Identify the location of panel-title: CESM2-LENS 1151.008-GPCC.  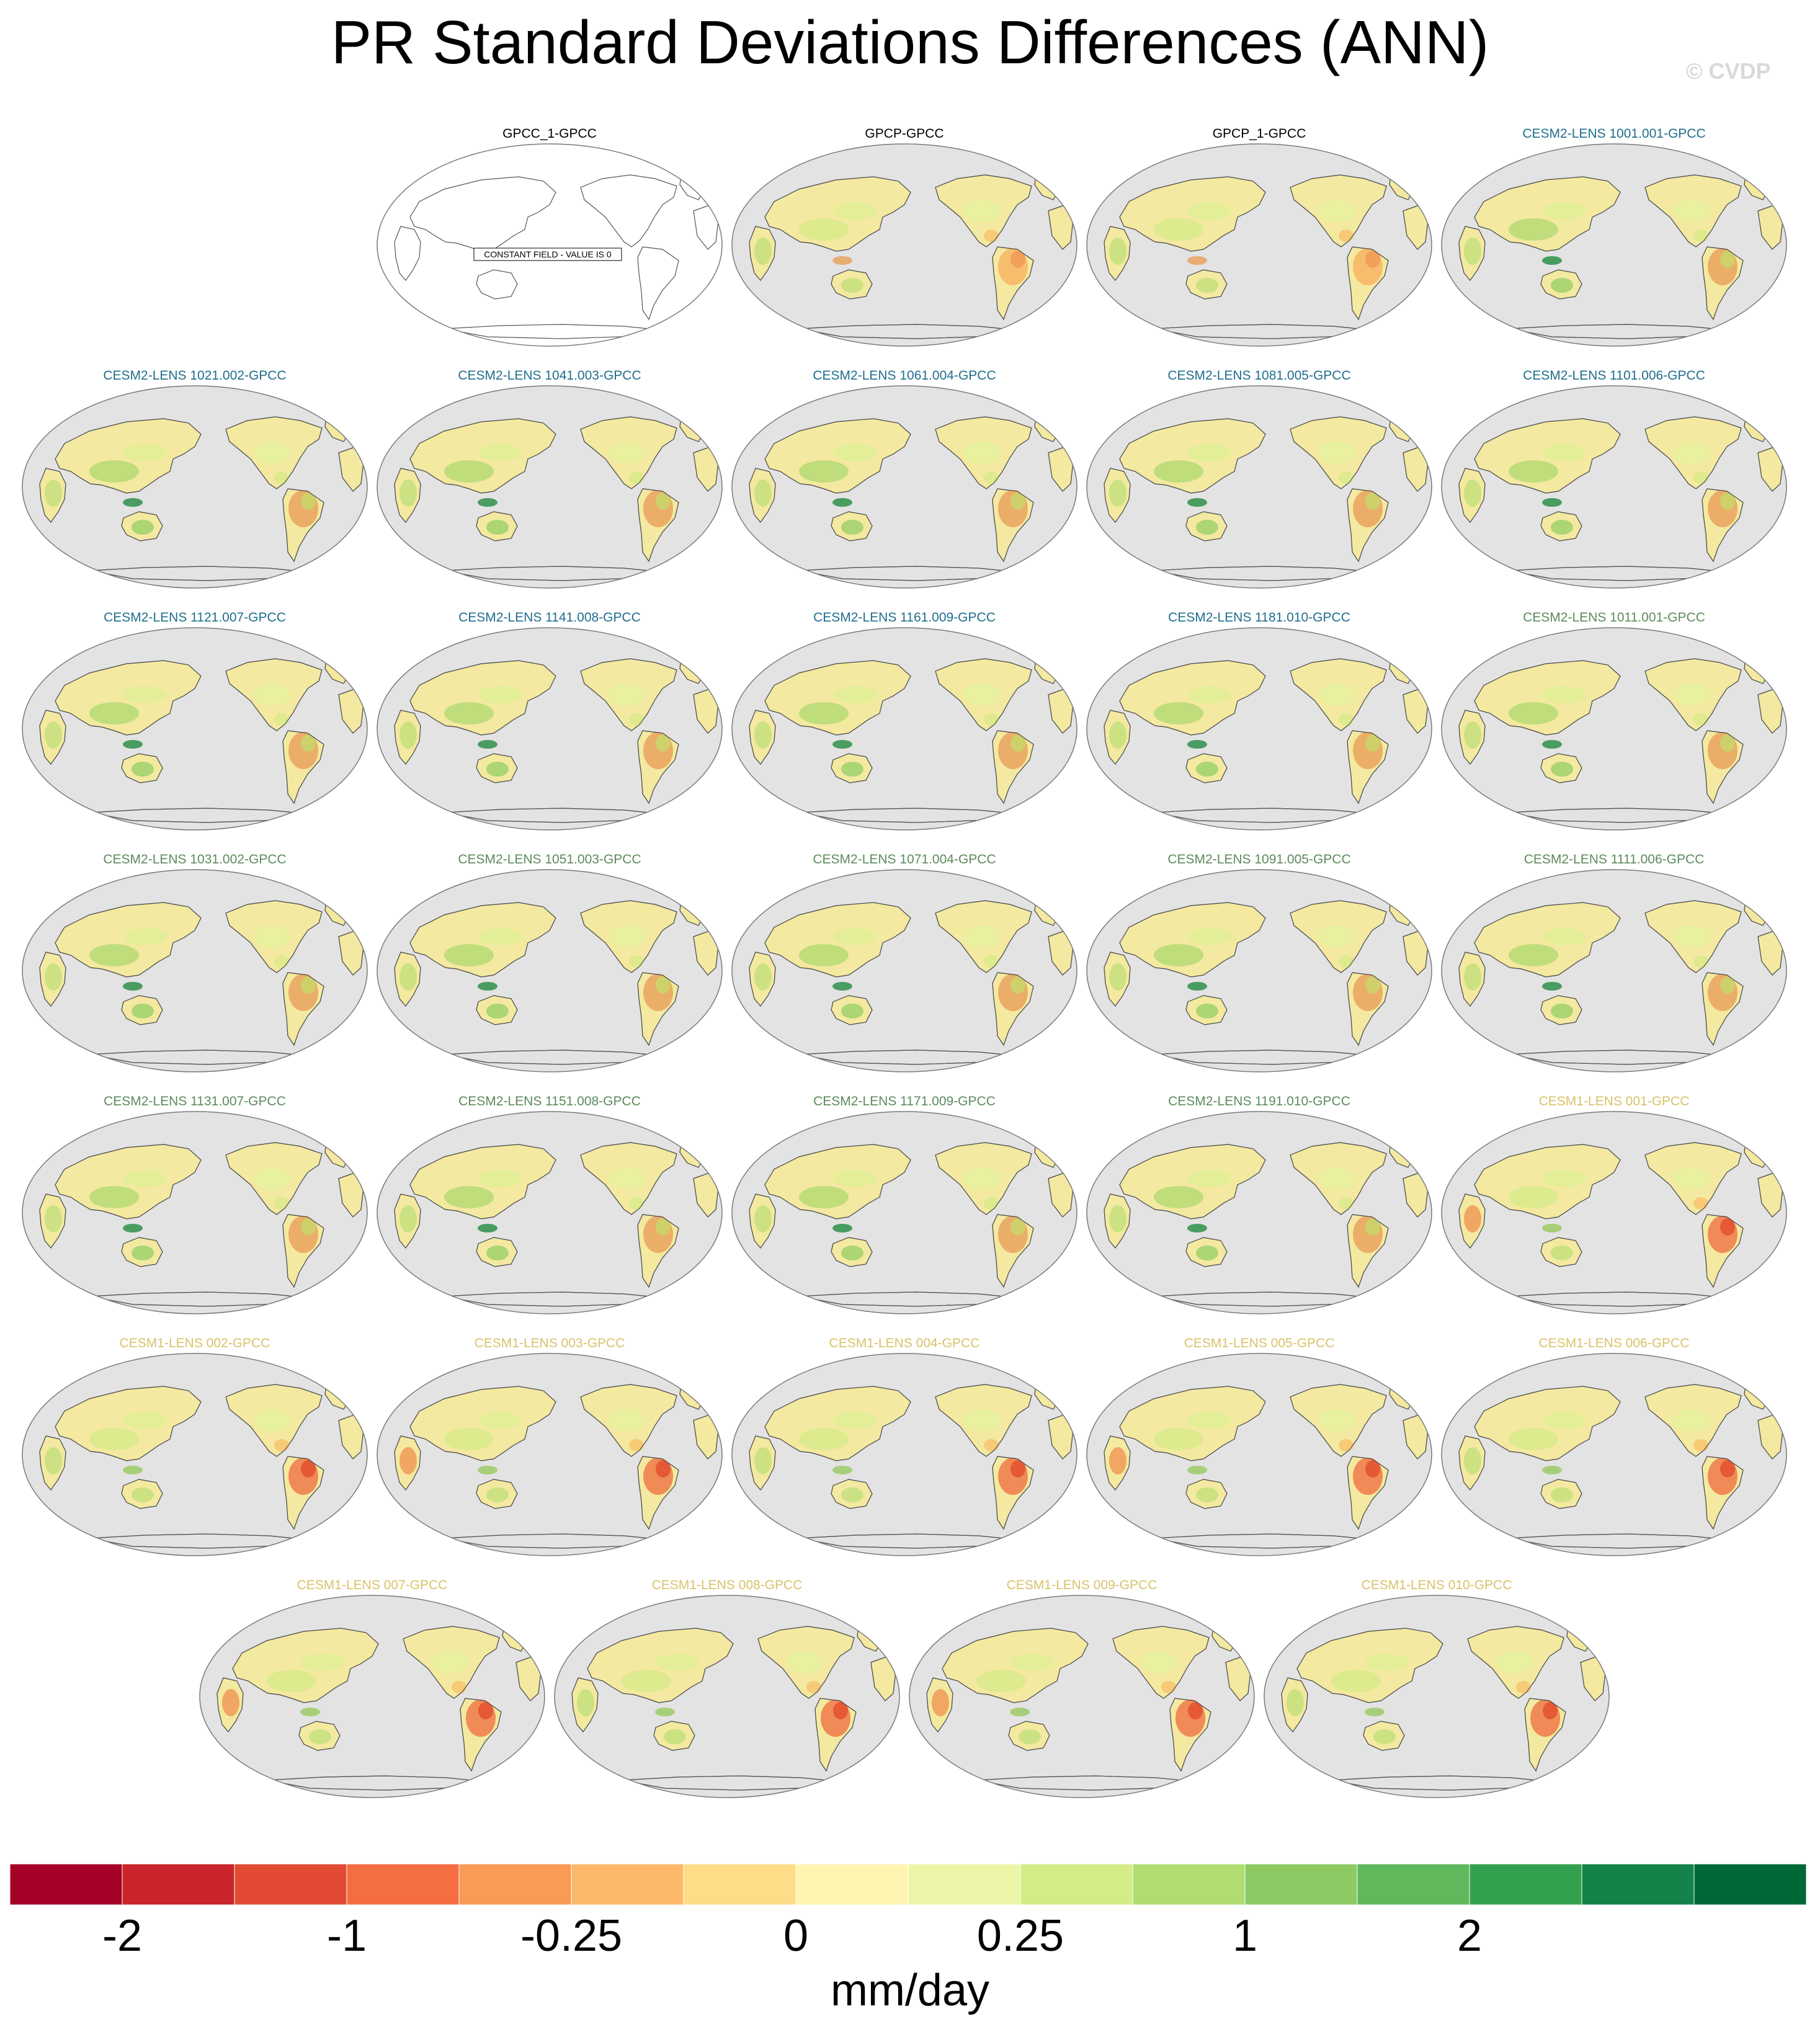
(549, 1101).